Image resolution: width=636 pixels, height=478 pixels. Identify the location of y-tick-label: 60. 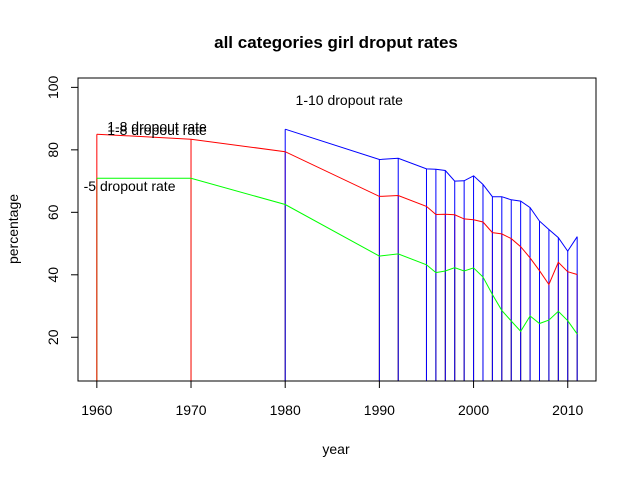
(53, 212).